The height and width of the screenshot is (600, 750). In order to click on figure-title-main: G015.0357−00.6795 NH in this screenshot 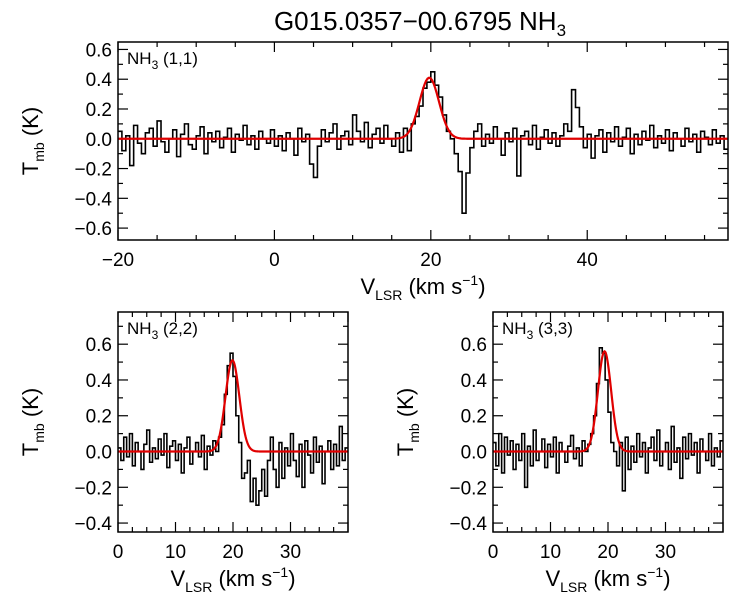, I will do `click(415, 21)`.